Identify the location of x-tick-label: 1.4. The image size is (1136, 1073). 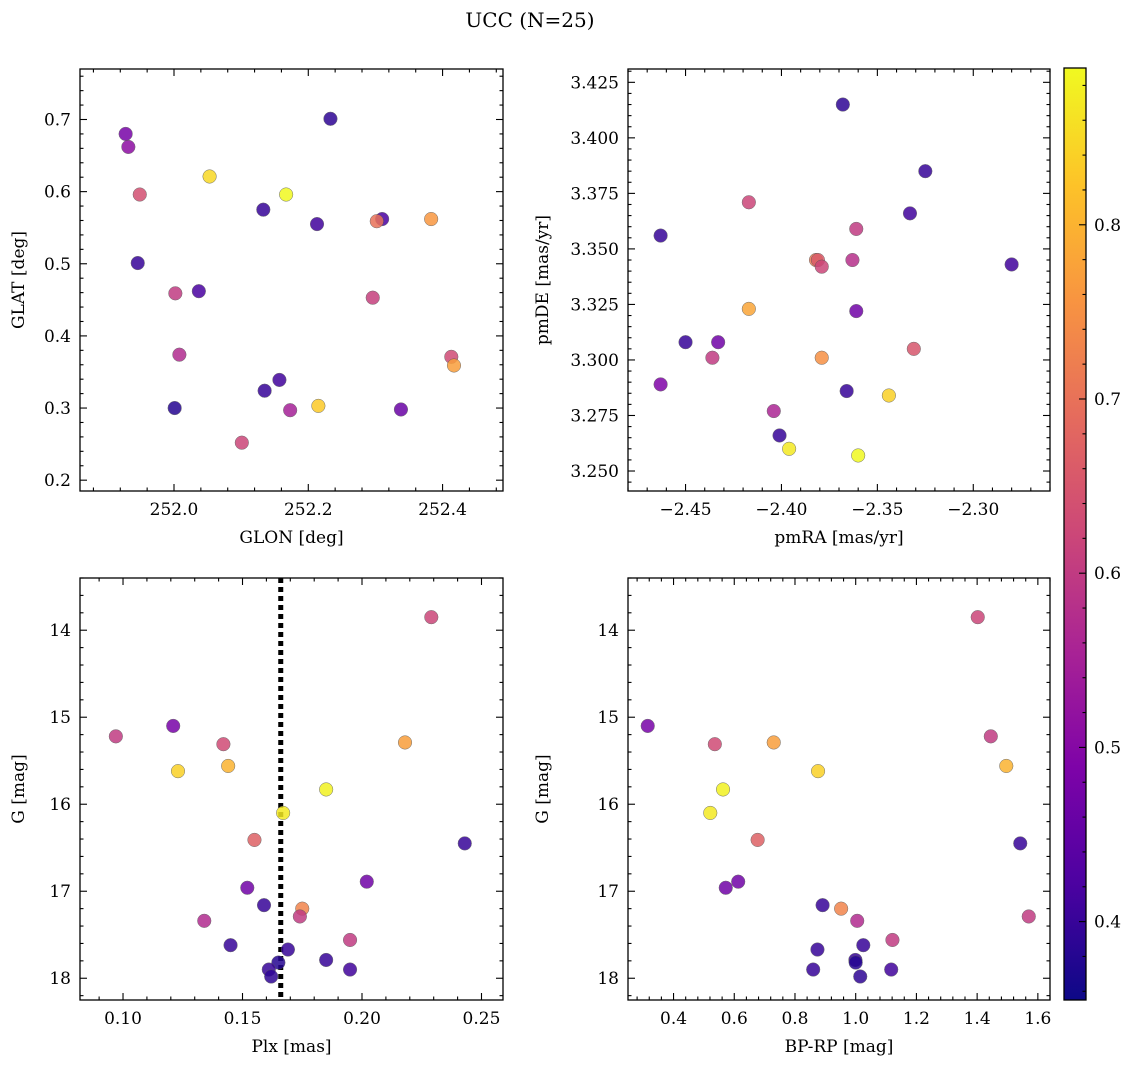
(977, 1019).